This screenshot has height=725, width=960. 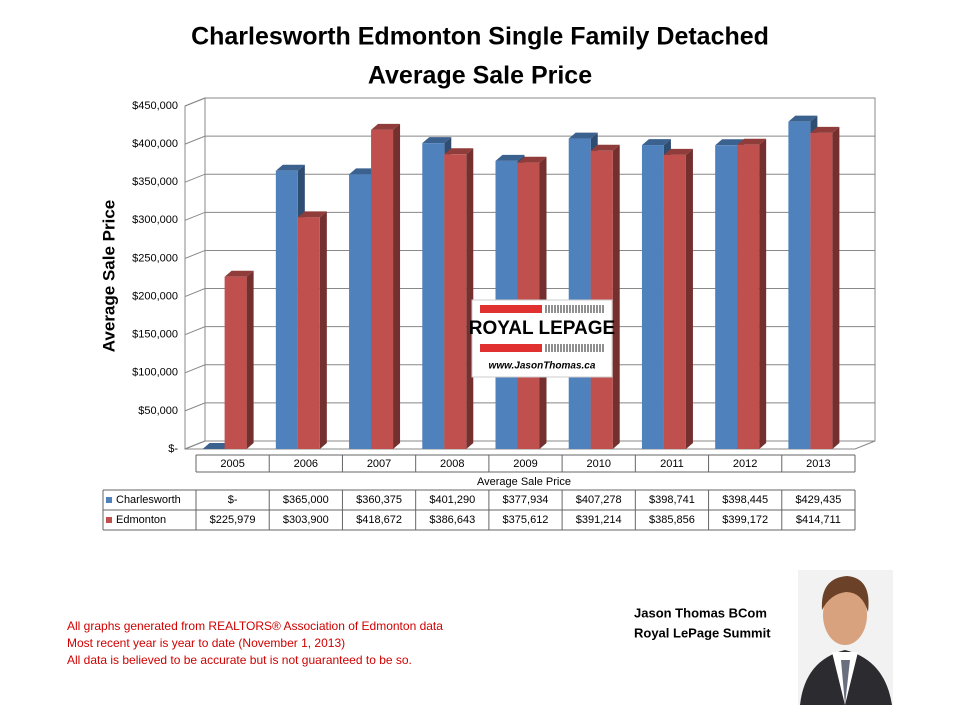 What do you see at coordinates (155, 106) in the screenshot?
I see `y-tick-label: $450,000` at bounding box center [155, 106].